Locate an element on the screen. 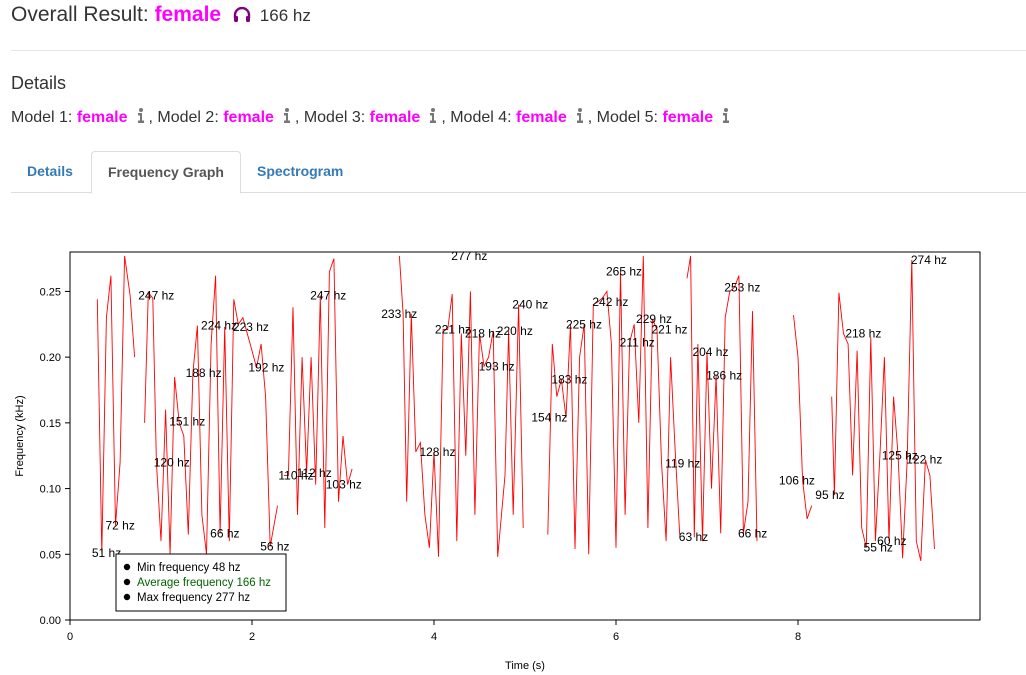 The height and width of the screenshot is (675, 1026). tab-frequency-graph: Frequency Graph is located at coordinates (166, 172).